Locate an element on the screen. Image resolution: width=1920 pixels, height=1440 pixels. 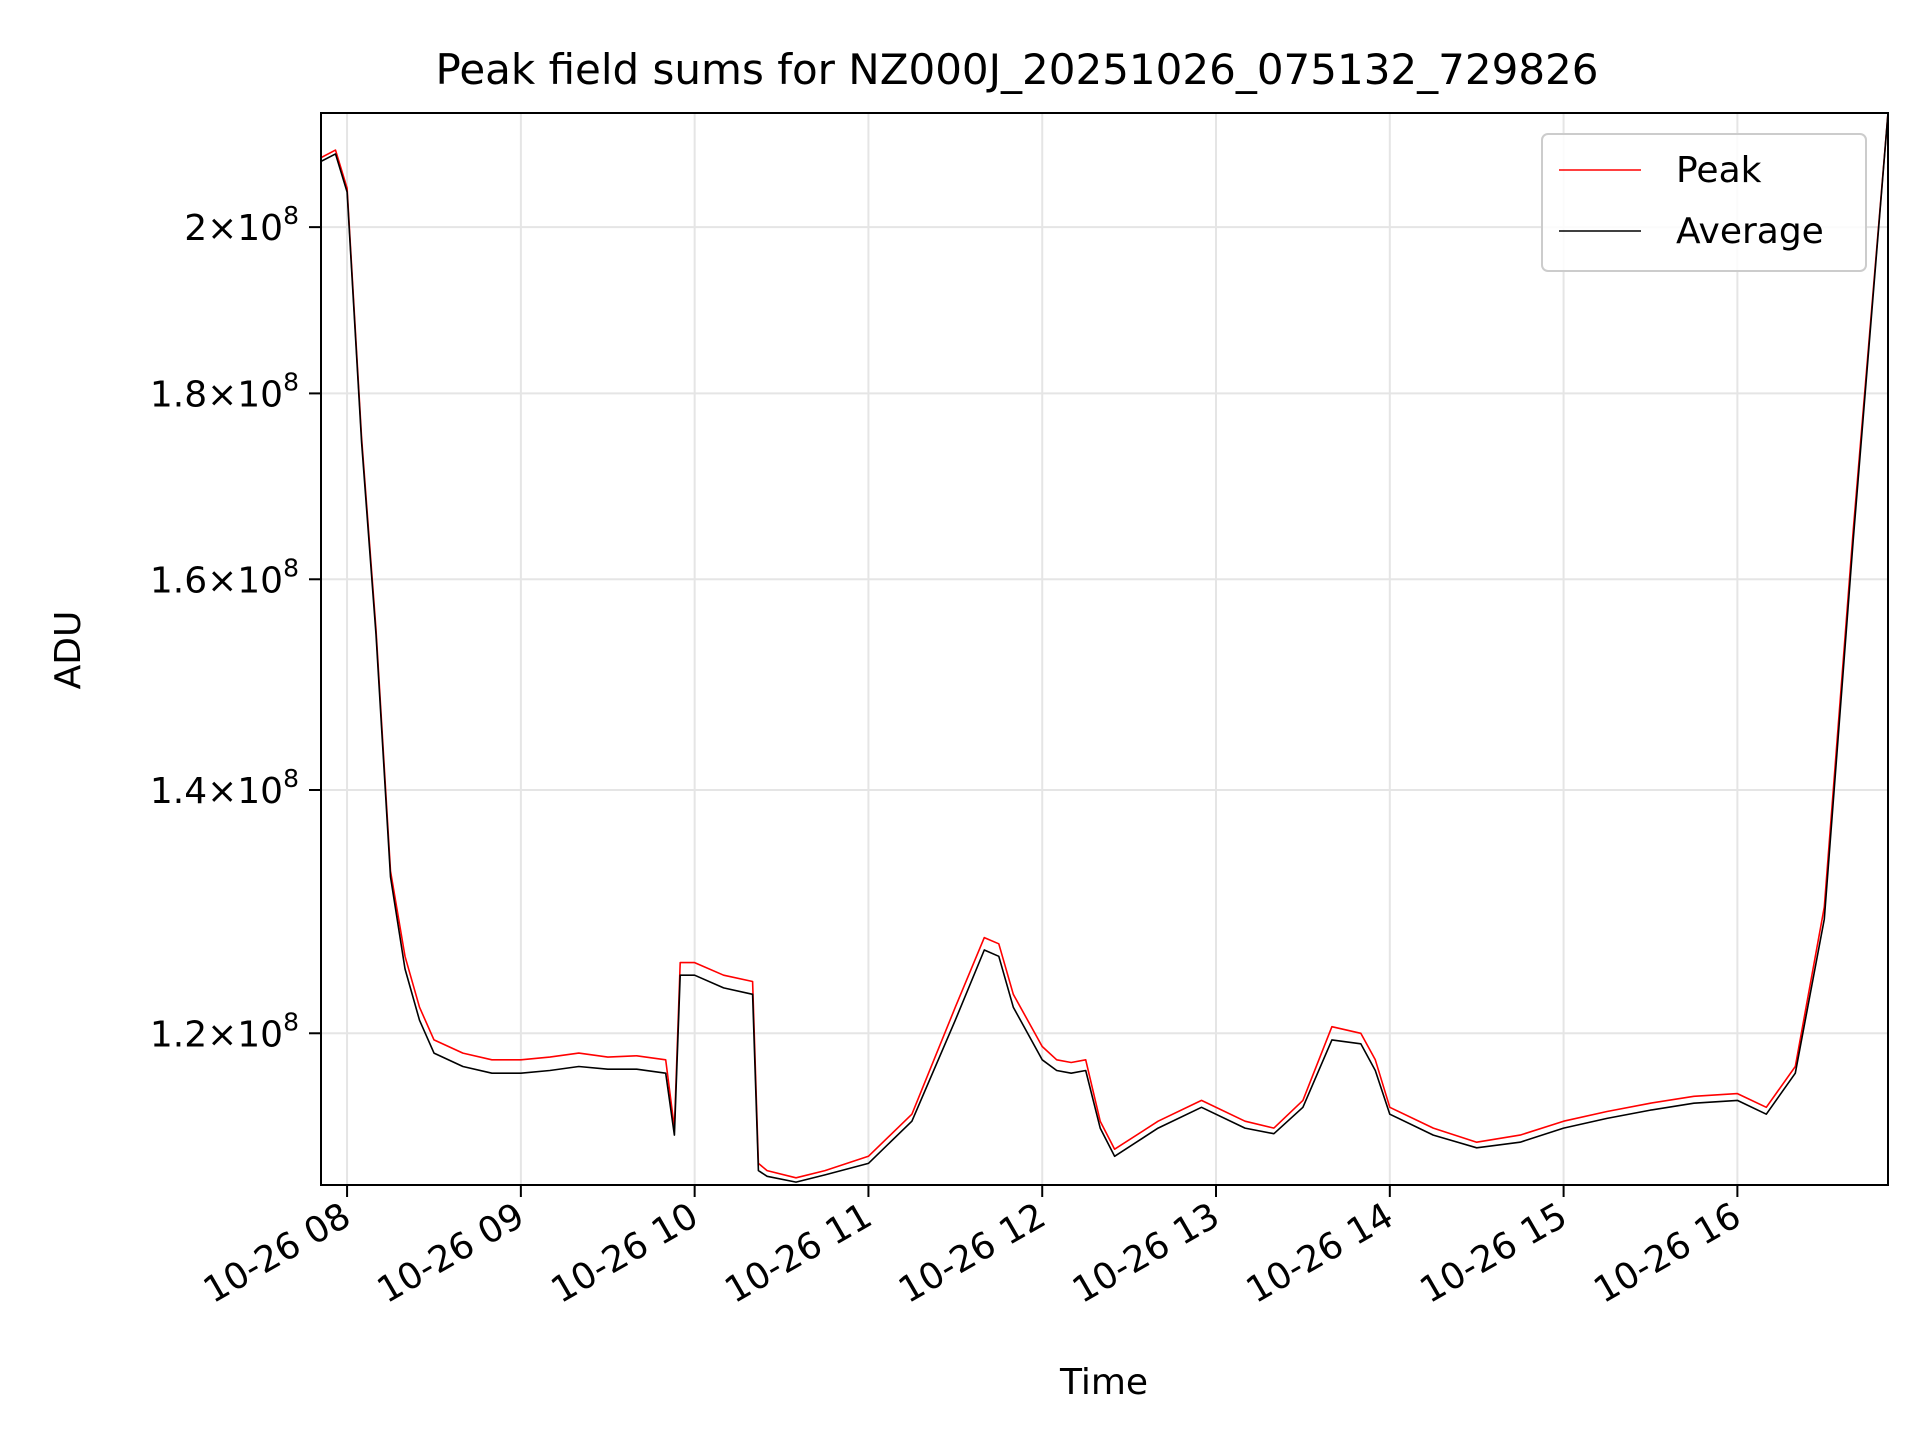
y-tick-mantissa: 2 is located at coordinates (195, 228).